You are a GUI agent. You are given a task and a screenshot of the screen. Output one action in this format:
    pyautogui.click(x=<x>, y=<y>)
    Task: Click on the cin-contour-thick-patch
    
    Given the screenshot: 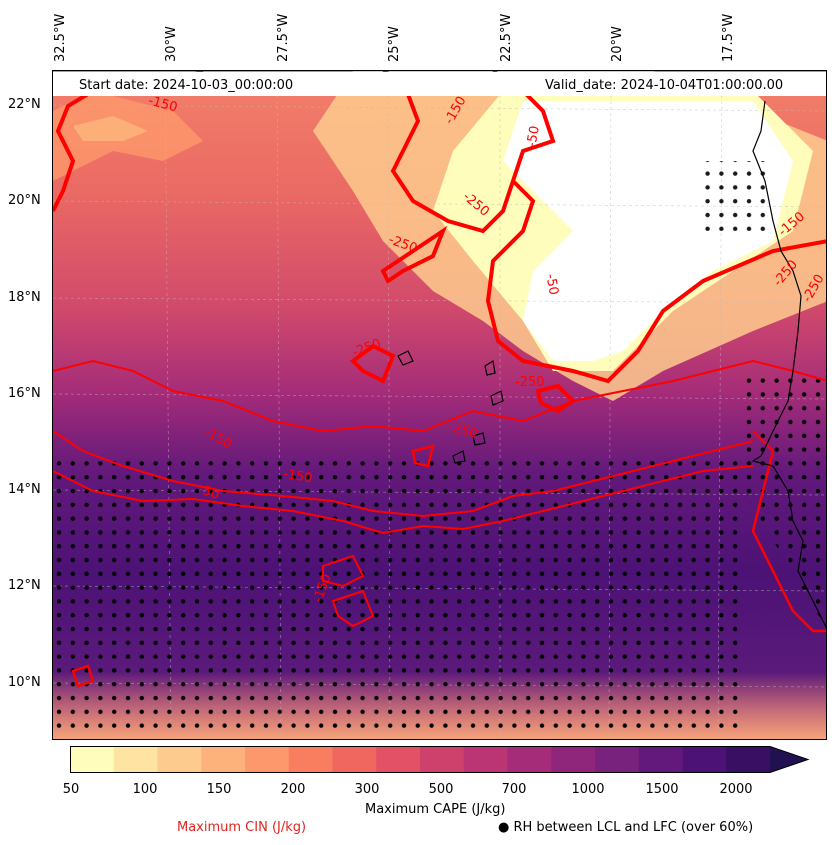 What is the action you would take?
    pyautogui.click(x=414, y=254)
    